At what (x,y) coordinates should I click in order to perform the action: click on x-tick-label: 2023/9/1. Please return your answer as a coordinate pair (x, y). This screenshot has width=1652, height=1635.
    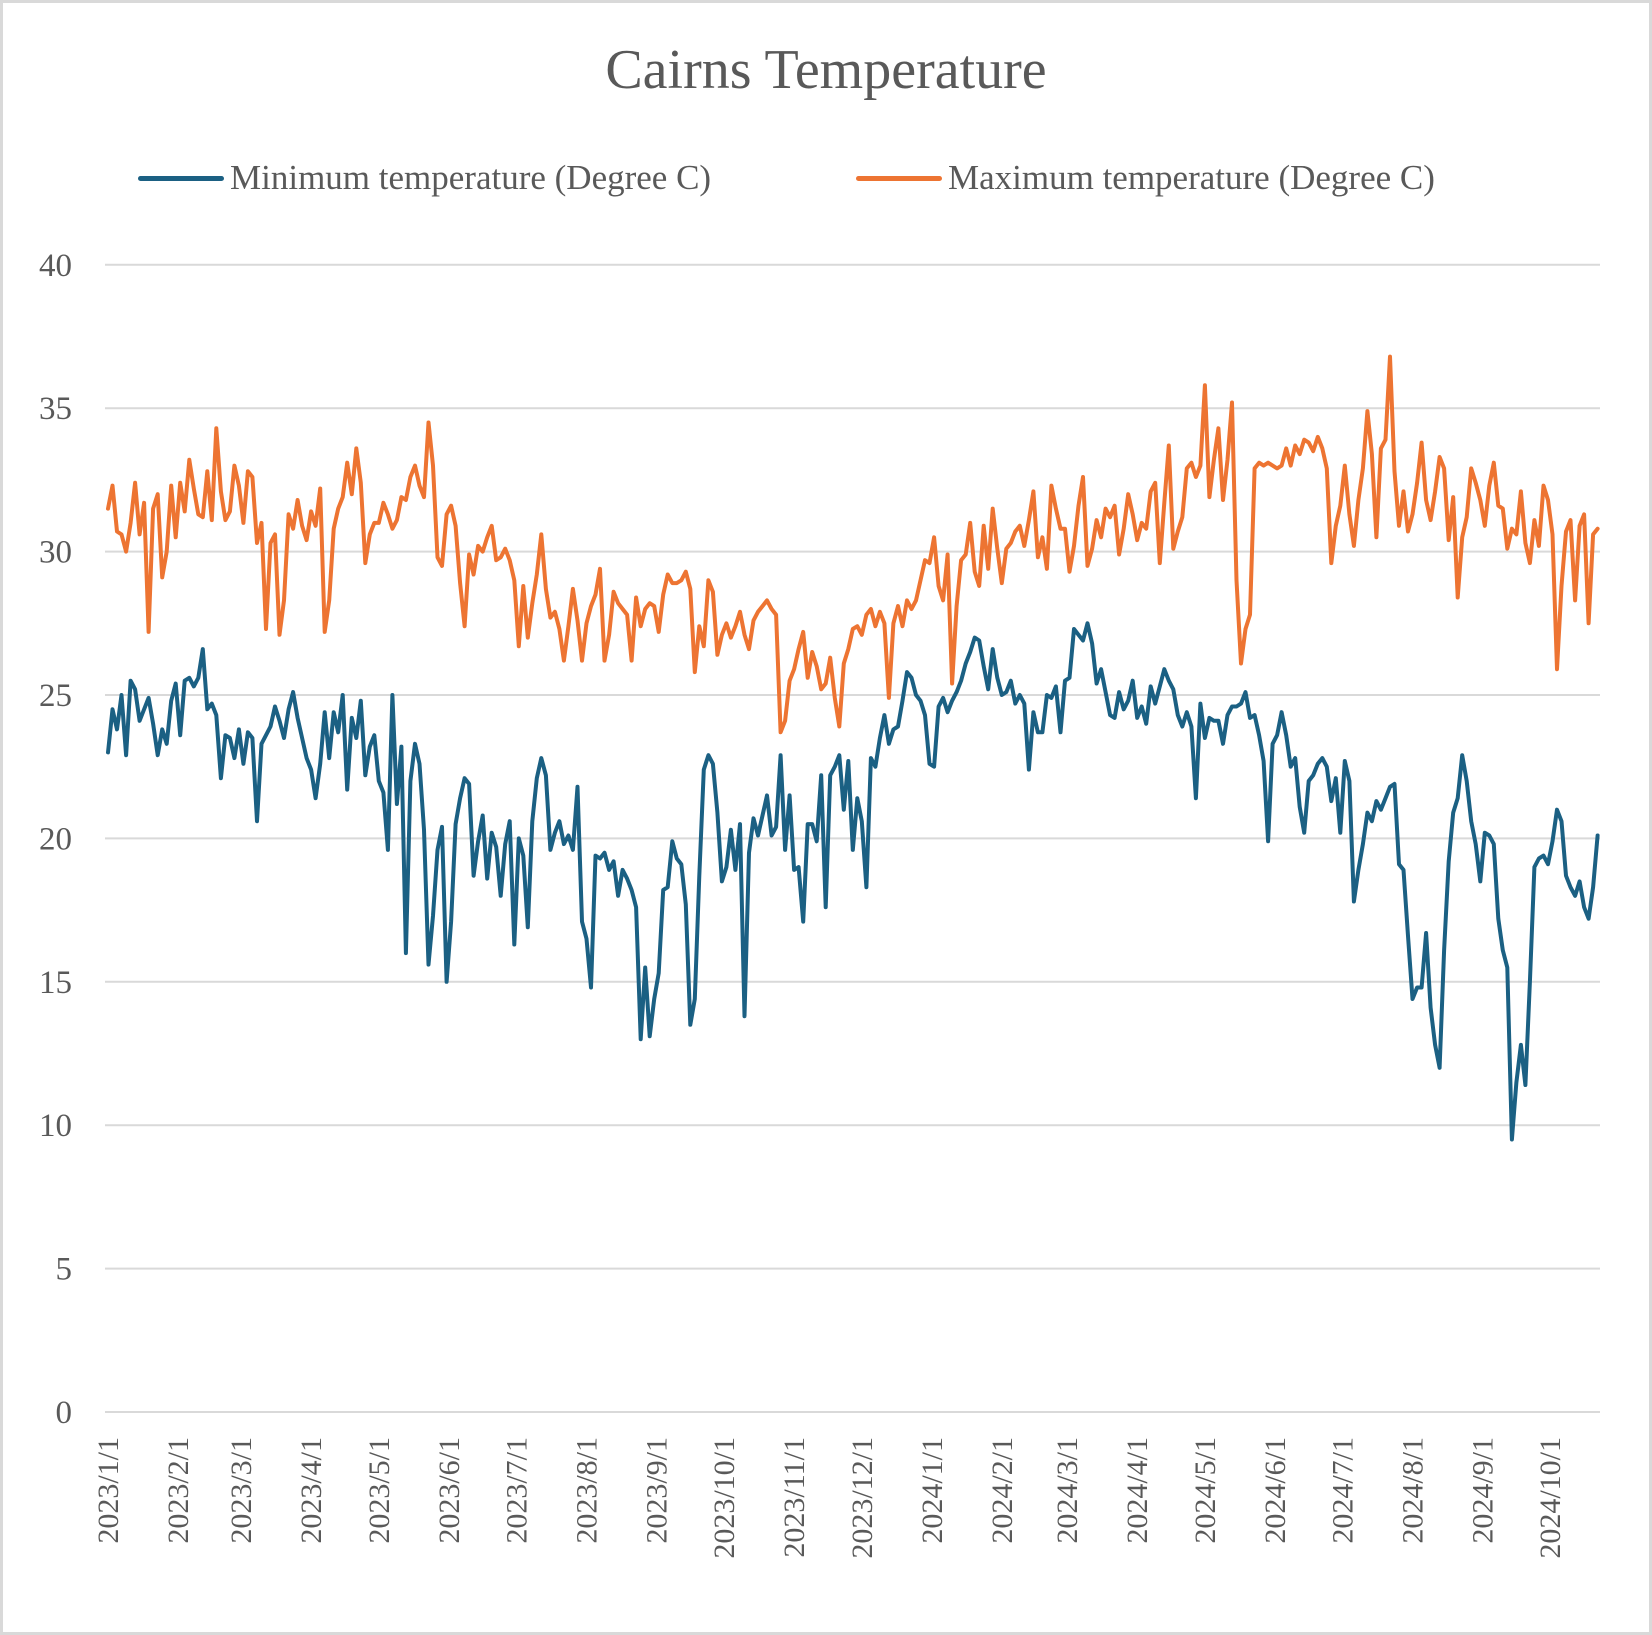
    Looking at the image, I should click on (656, 1490).